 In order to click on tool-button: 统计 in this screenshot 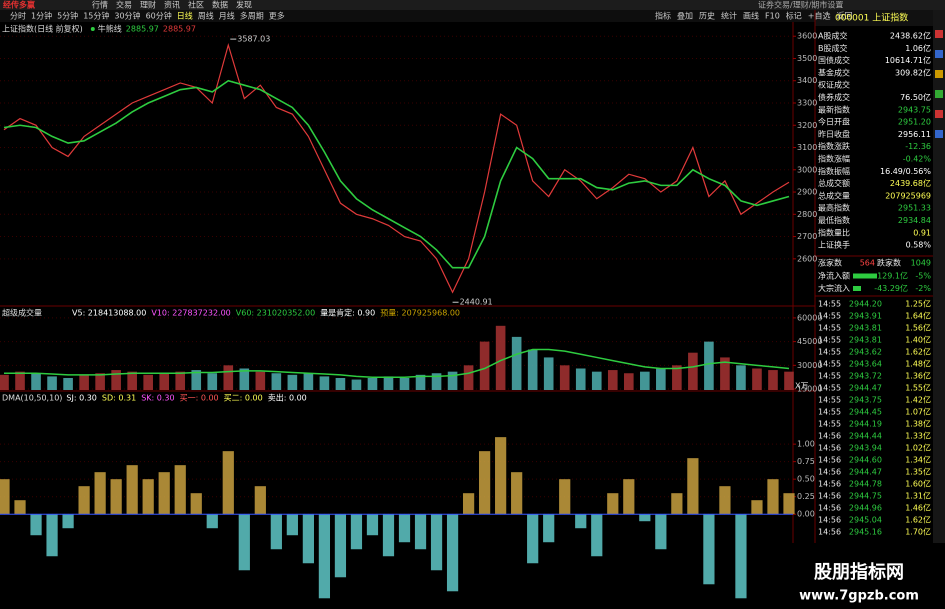, I will do `click(729, 16)`.